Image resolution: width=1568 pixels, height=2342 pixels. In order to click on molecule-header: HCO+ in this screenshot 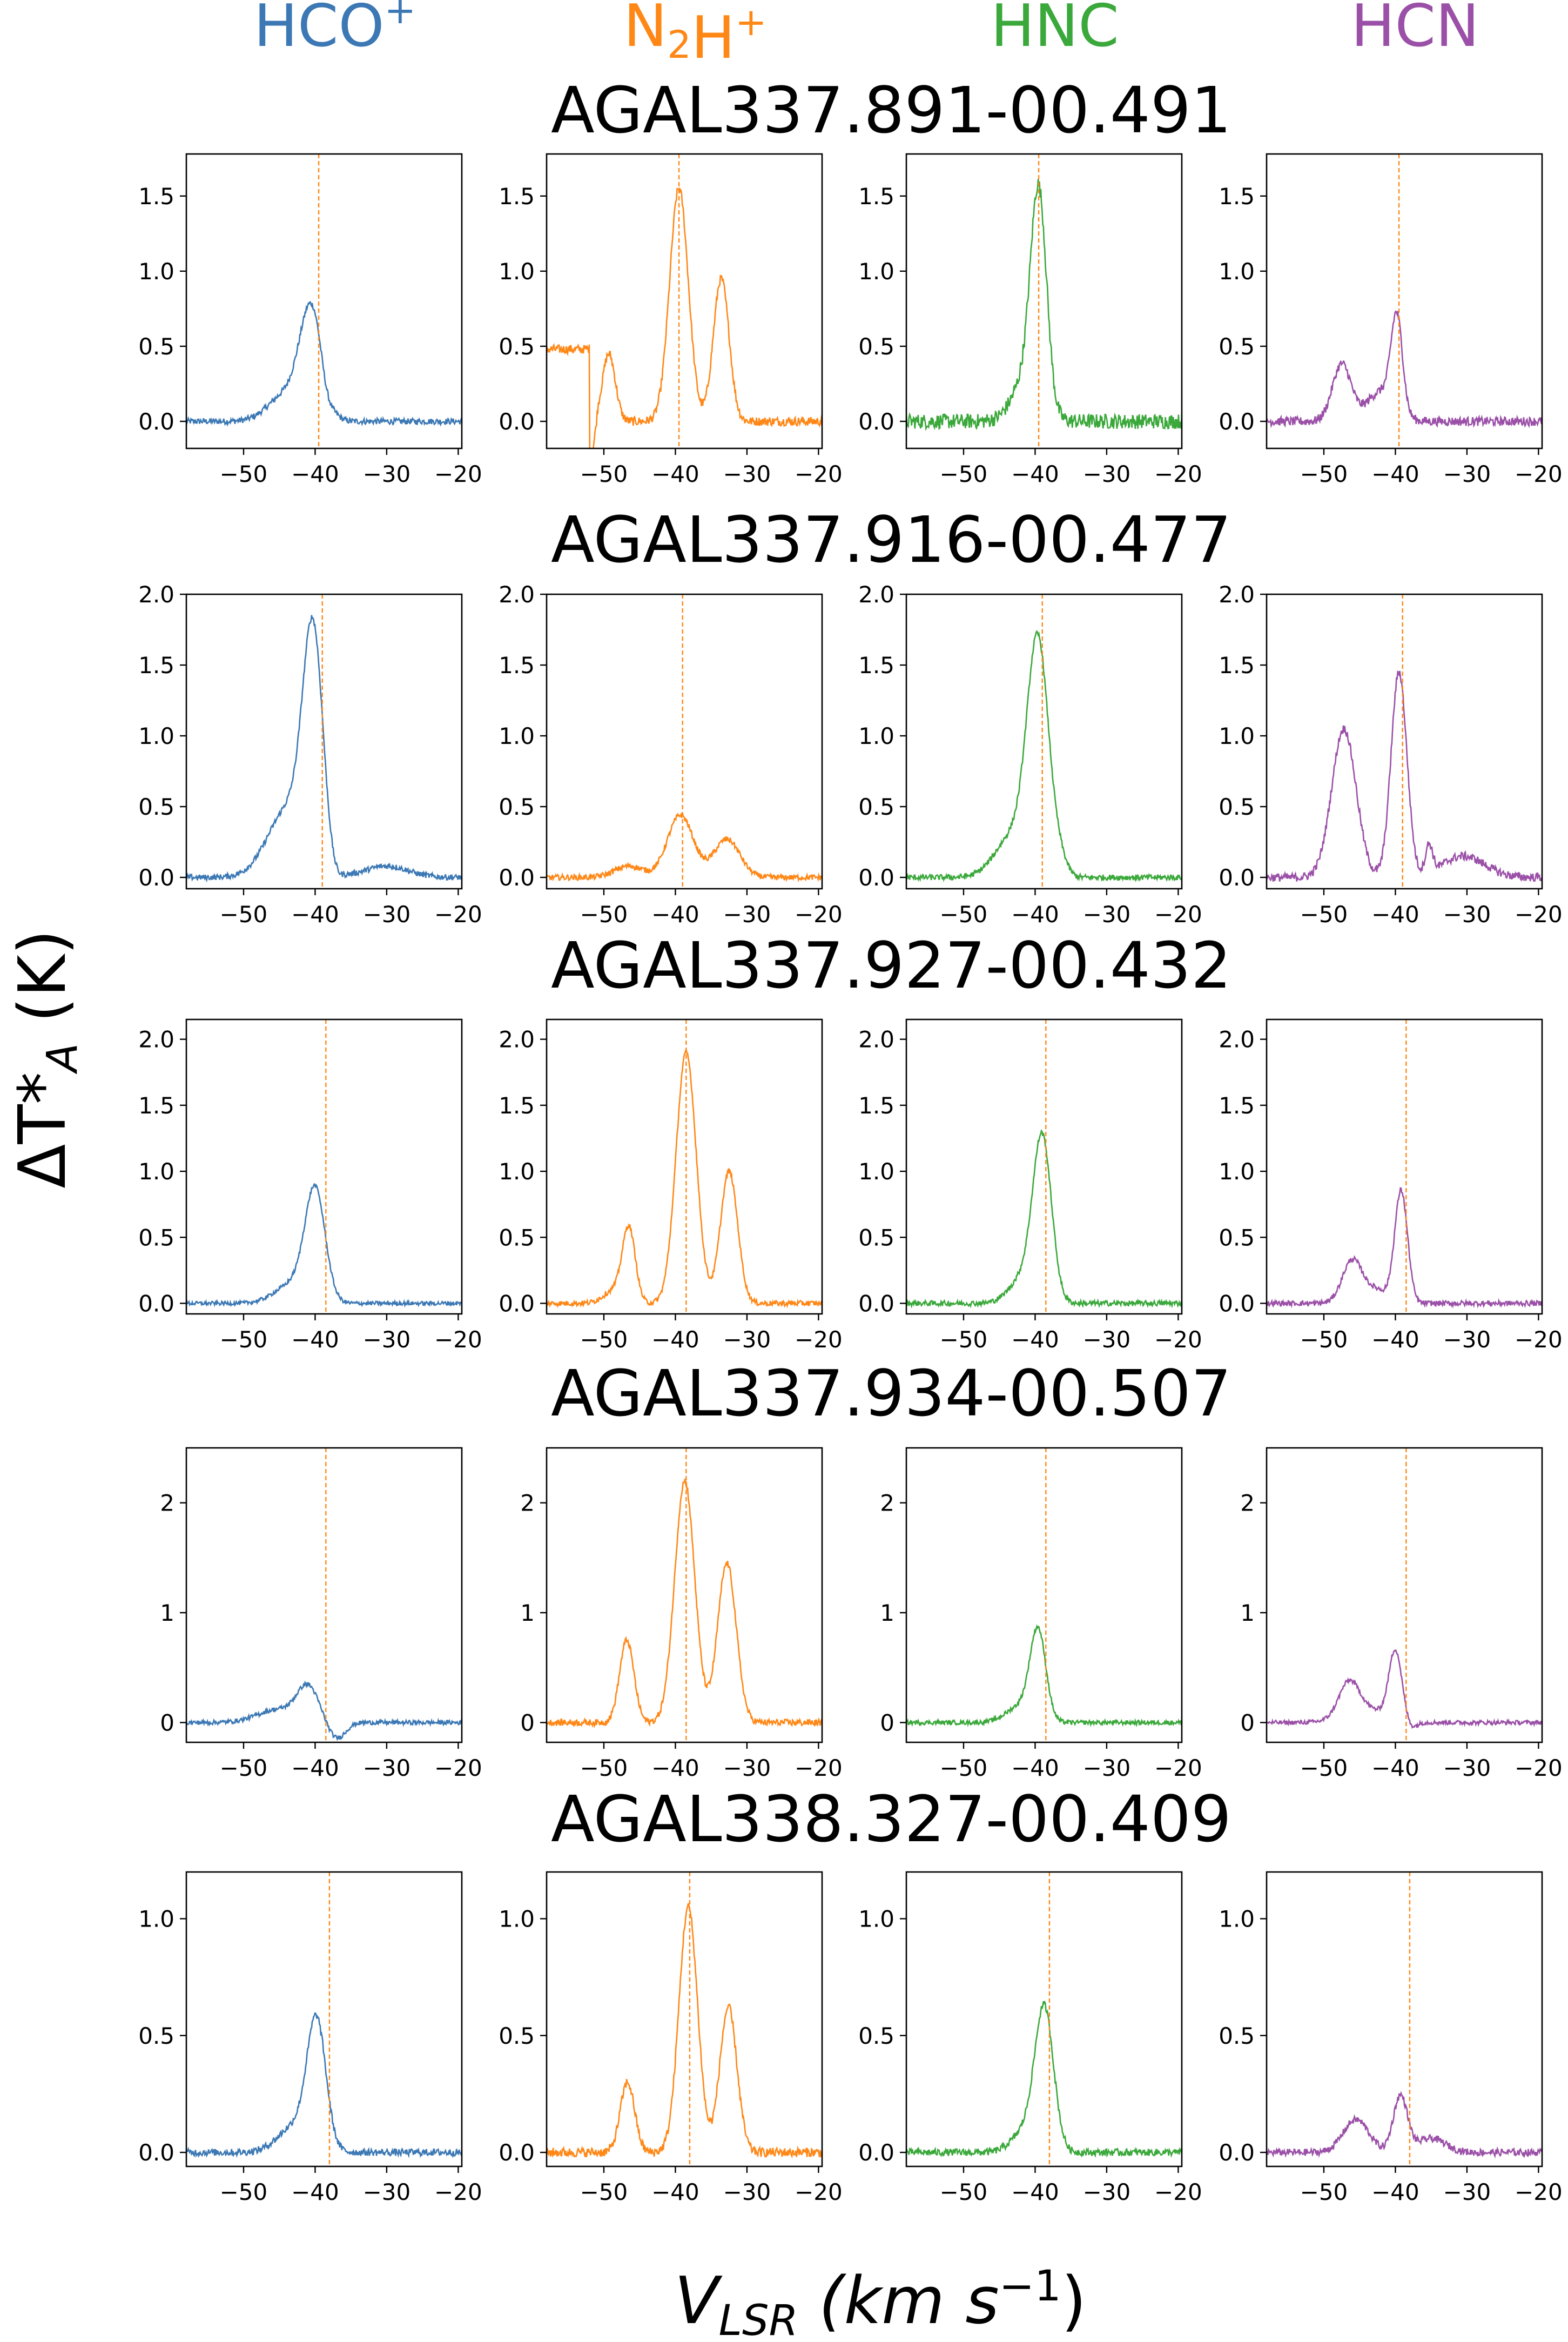, I will do `click(335, 30)`.